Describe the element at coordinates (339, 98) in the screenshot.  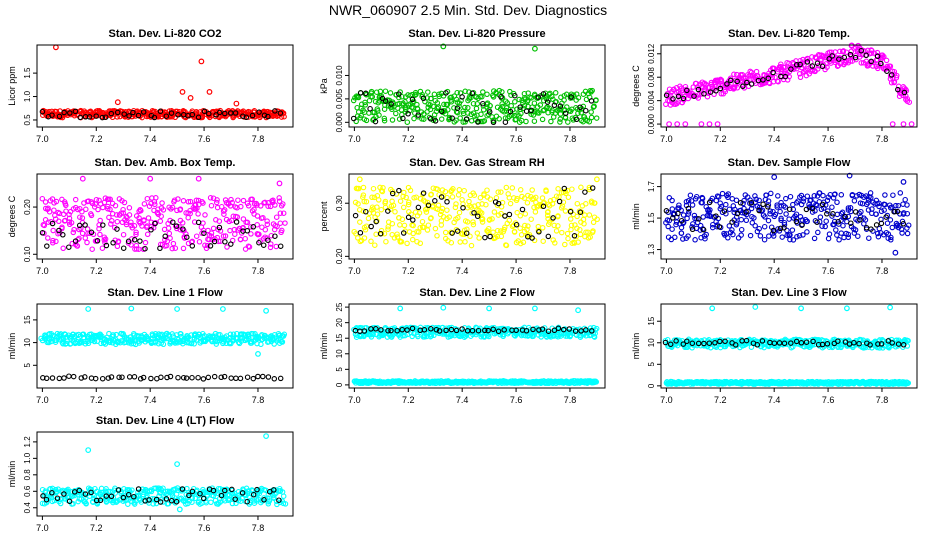
I see `y-tick-label: 0.005` at that location.